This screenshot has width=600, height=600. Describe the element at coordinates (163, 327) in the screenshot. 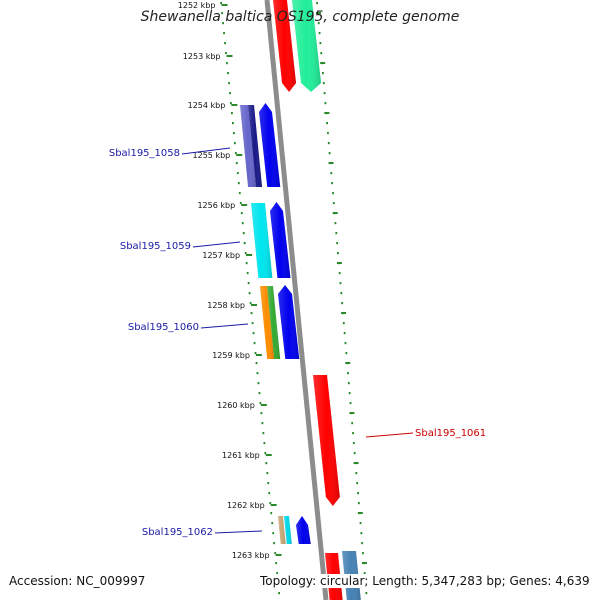

I see `gene-label: Sbal195_1060` at that location.